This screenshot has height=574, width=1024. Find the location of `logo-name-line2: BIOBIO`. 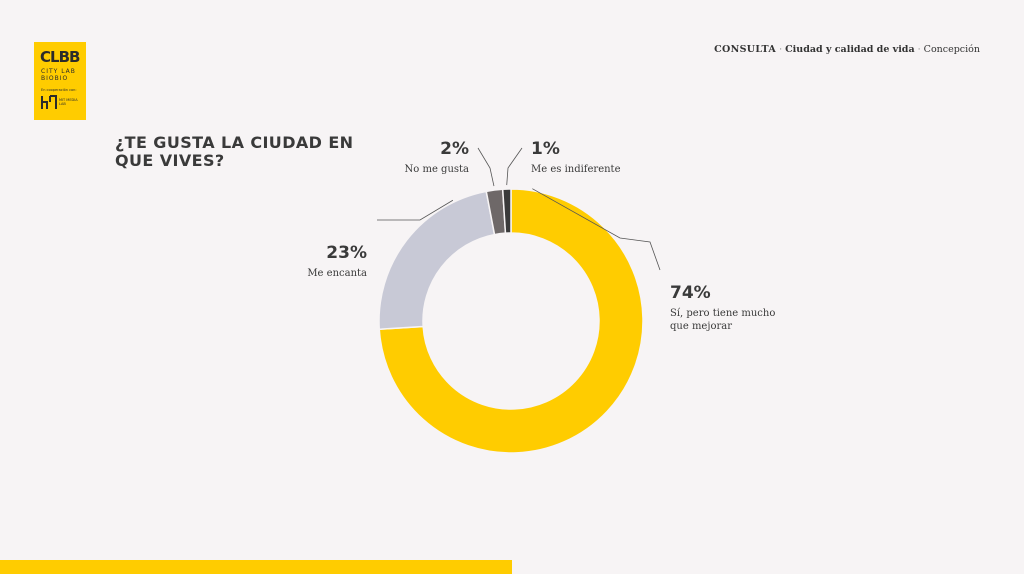

logo-name-line2: BIOBIO is located at coordinates (55, 78).